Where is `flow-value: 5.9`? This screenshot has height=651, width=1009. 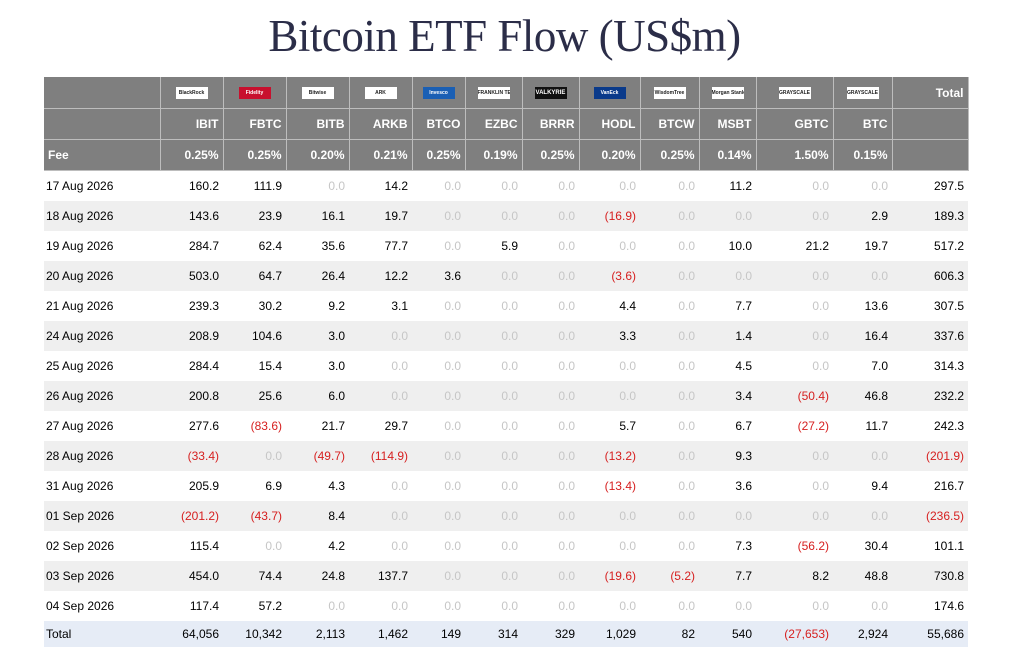
flow-value: 5.9 is located at coordinates (509, 246).